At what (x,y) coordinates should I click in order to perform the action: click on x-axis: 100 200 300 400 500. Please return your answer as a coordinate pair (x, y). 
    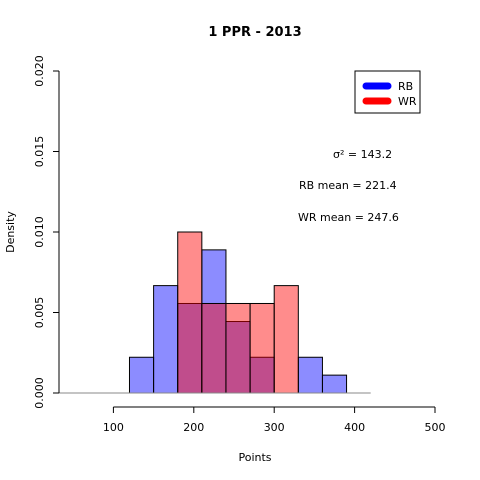
    Looking at the image, I should click on (274, 420).